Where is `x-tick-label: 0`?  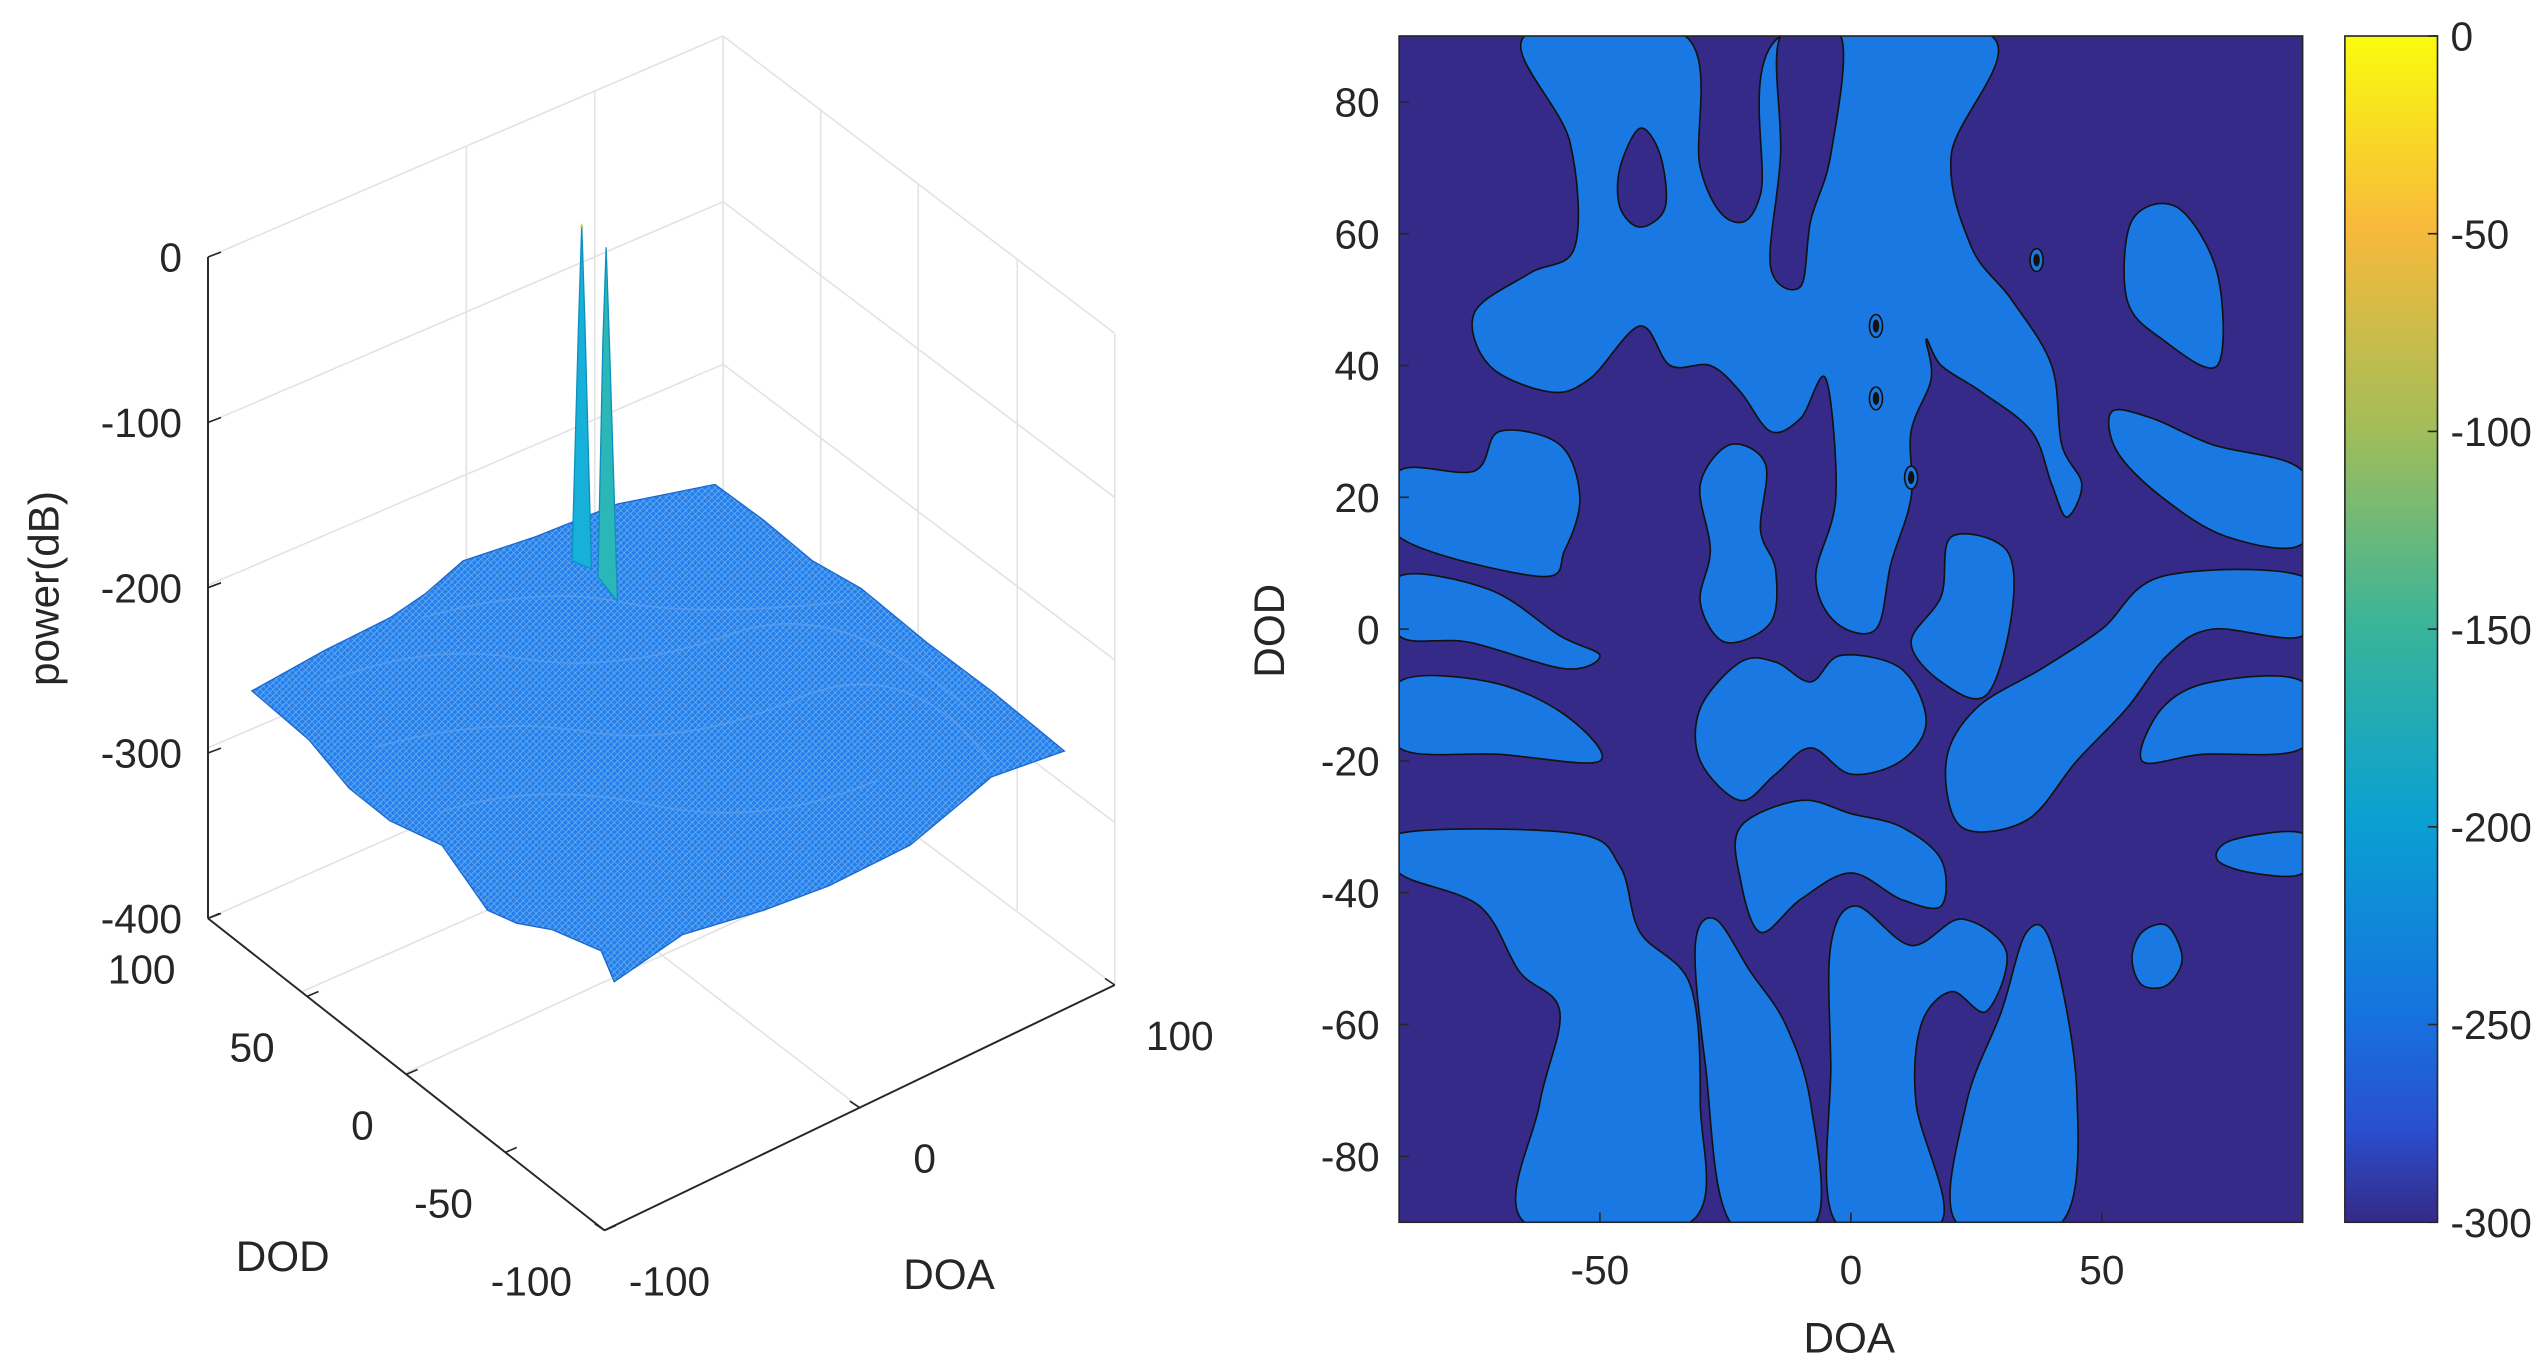 x-tick-label: 0 is located at coordinates (1851, 1270).